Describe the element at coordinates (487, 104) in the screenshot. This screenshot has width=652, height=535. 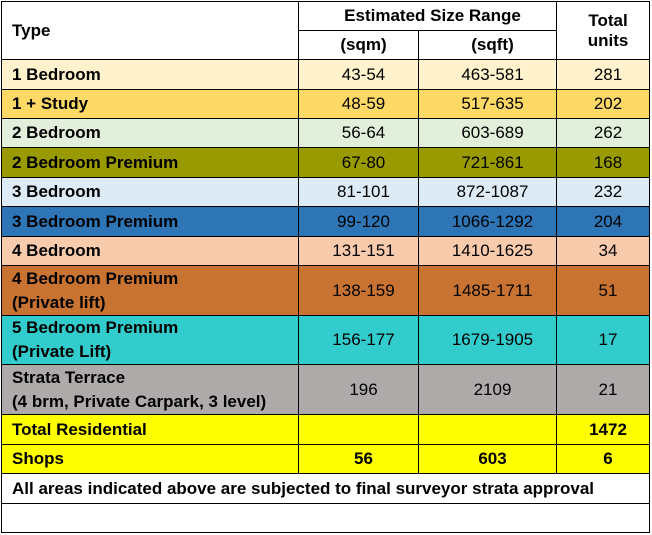
I see `size-sqft: 517-635` at that location.